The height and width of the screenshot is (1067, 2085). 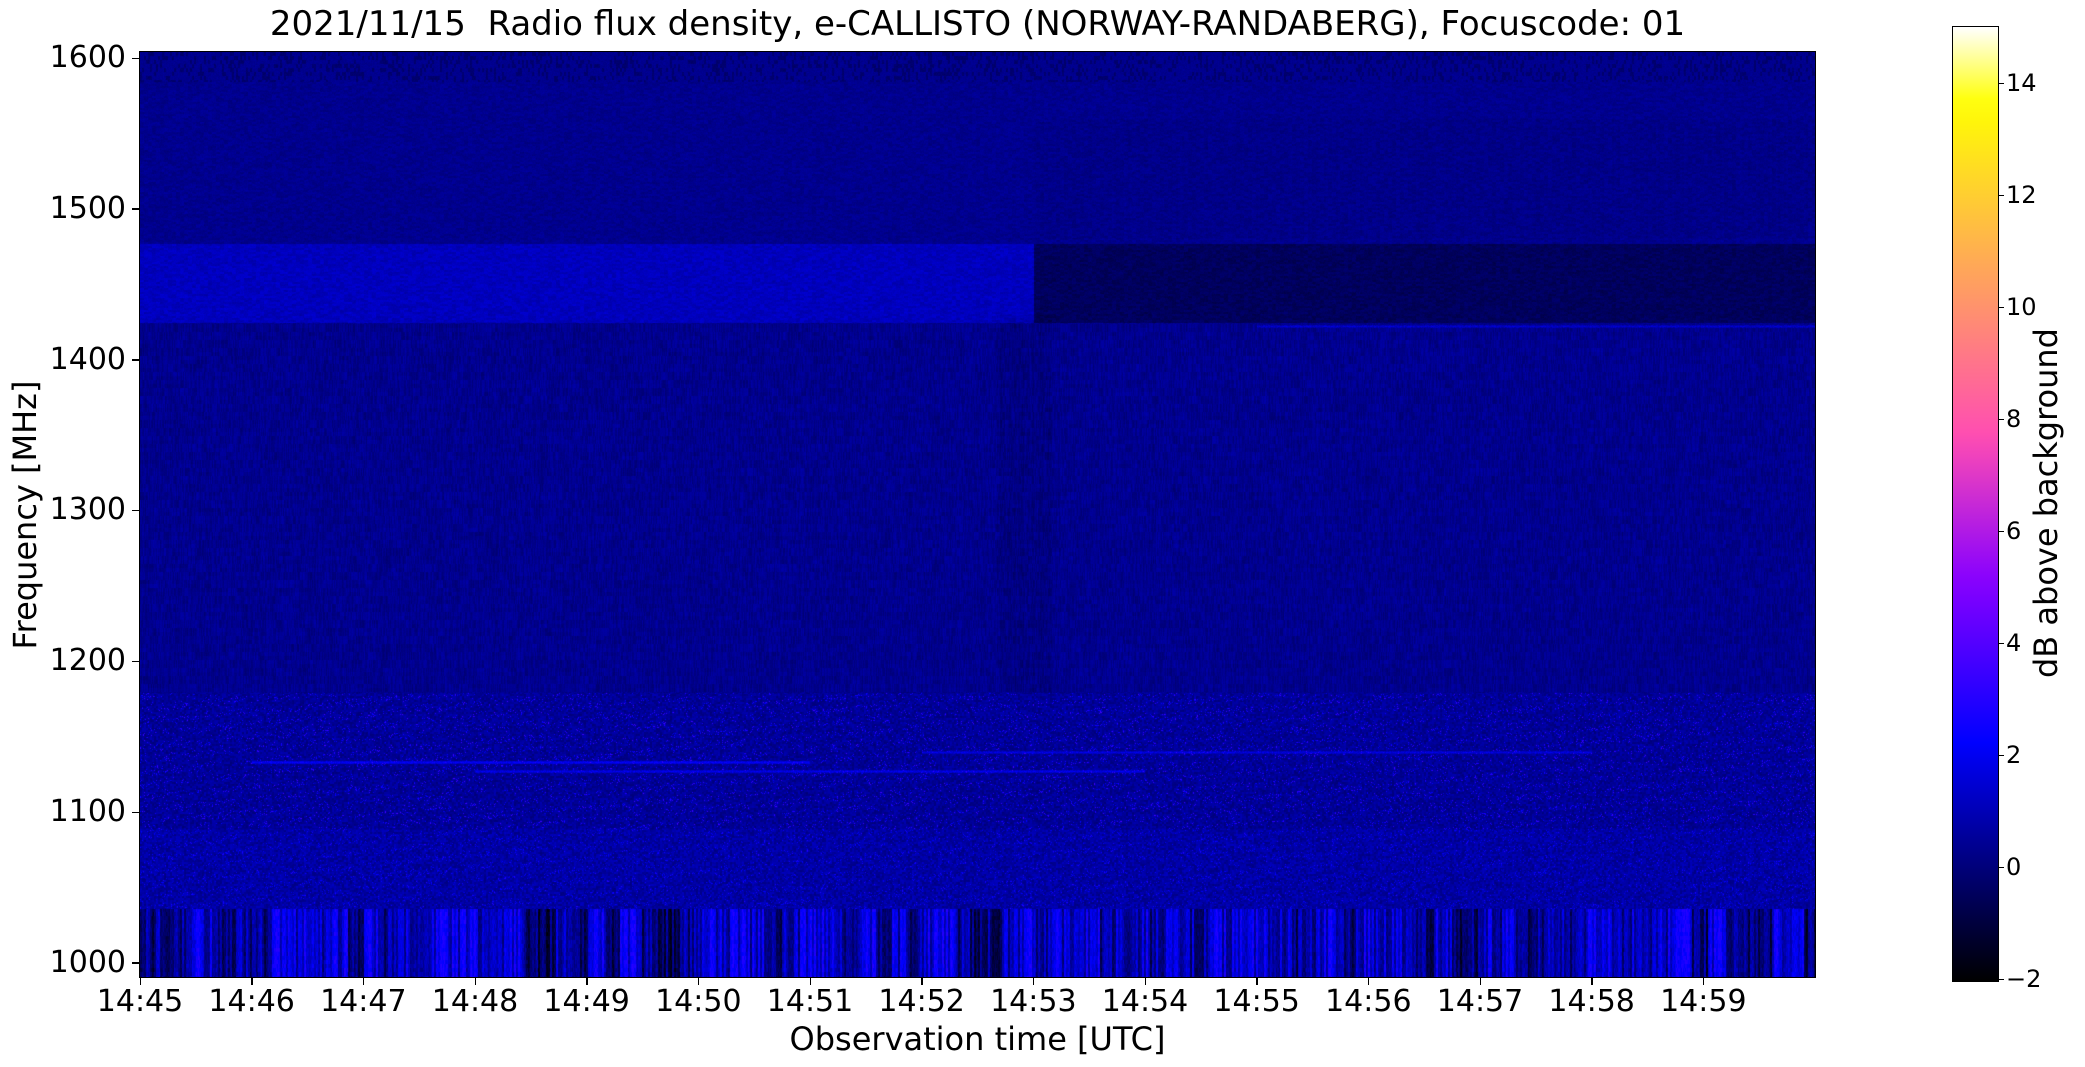 What do you see at coordinates (2024, 979) in the screenshot?
I see `colorbar-tick-label: −2` at bounding box center [2024, 979].